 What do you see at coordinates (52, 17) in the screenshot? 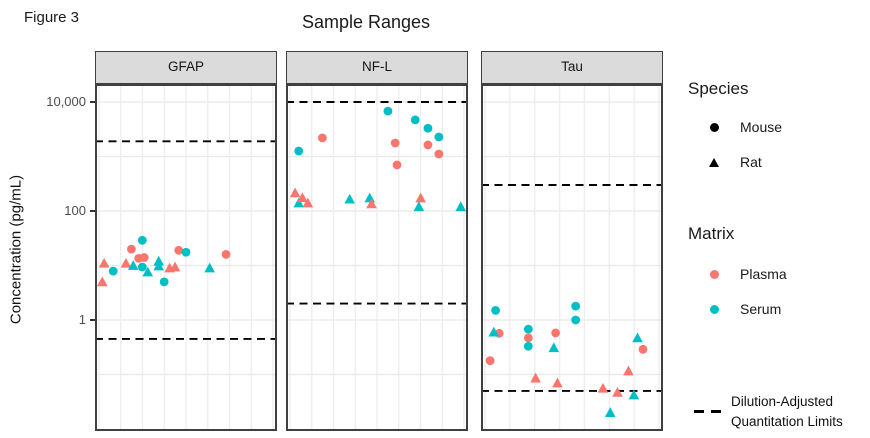
I see `figure-number-label: Figure 3` at bounding box center [52, 17].